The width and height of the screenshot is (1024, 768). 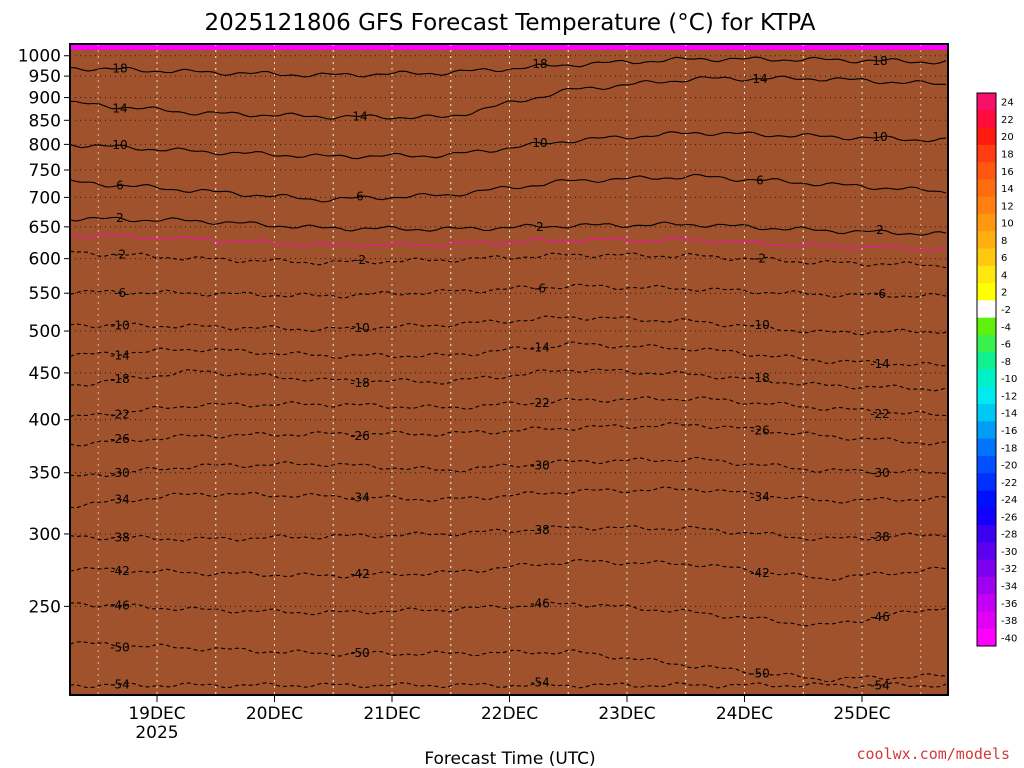 What do you see at coordinates (1009, 396) in the screenshot?
I see `colorbar-label: -12` at bounding box center [1009, 396].